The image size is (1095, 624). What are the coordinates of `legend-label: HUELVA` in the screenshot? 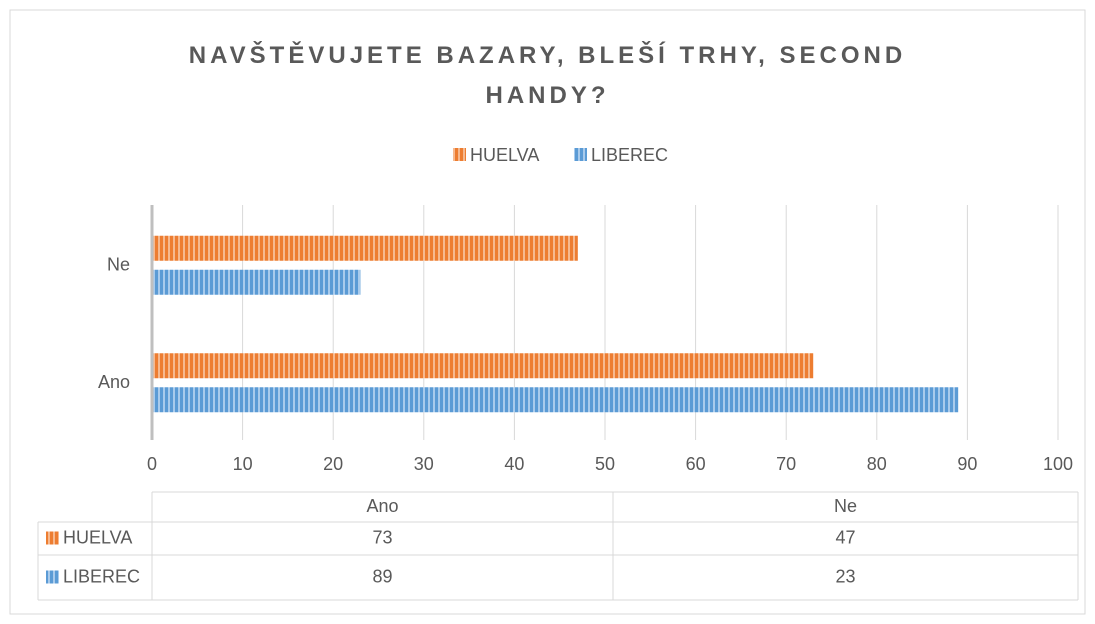 It's located at (504, 155).